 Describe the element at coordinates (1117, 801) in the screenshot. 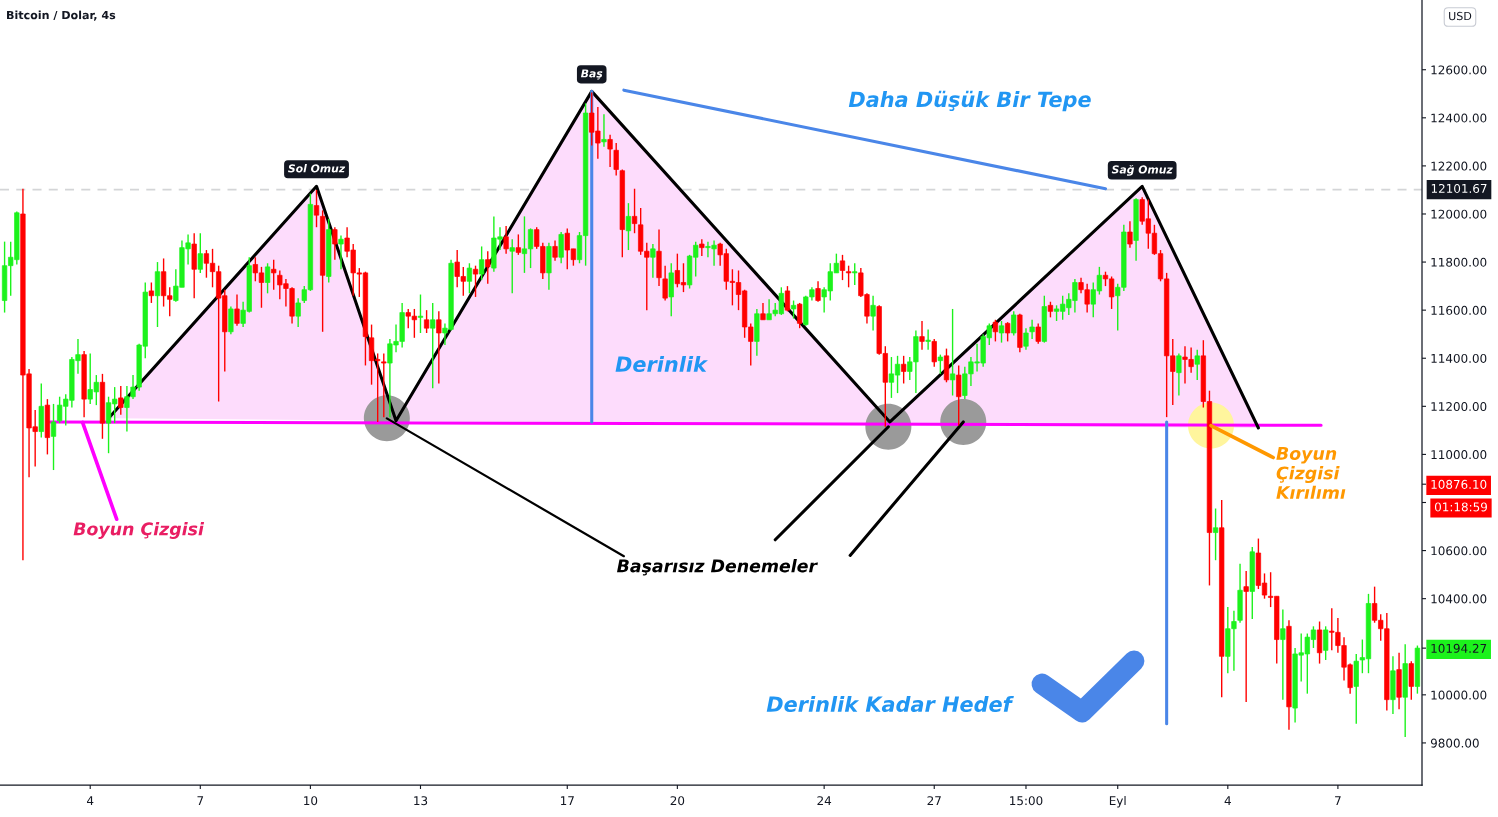

I see `x-tick-label: Eyl` at that location.